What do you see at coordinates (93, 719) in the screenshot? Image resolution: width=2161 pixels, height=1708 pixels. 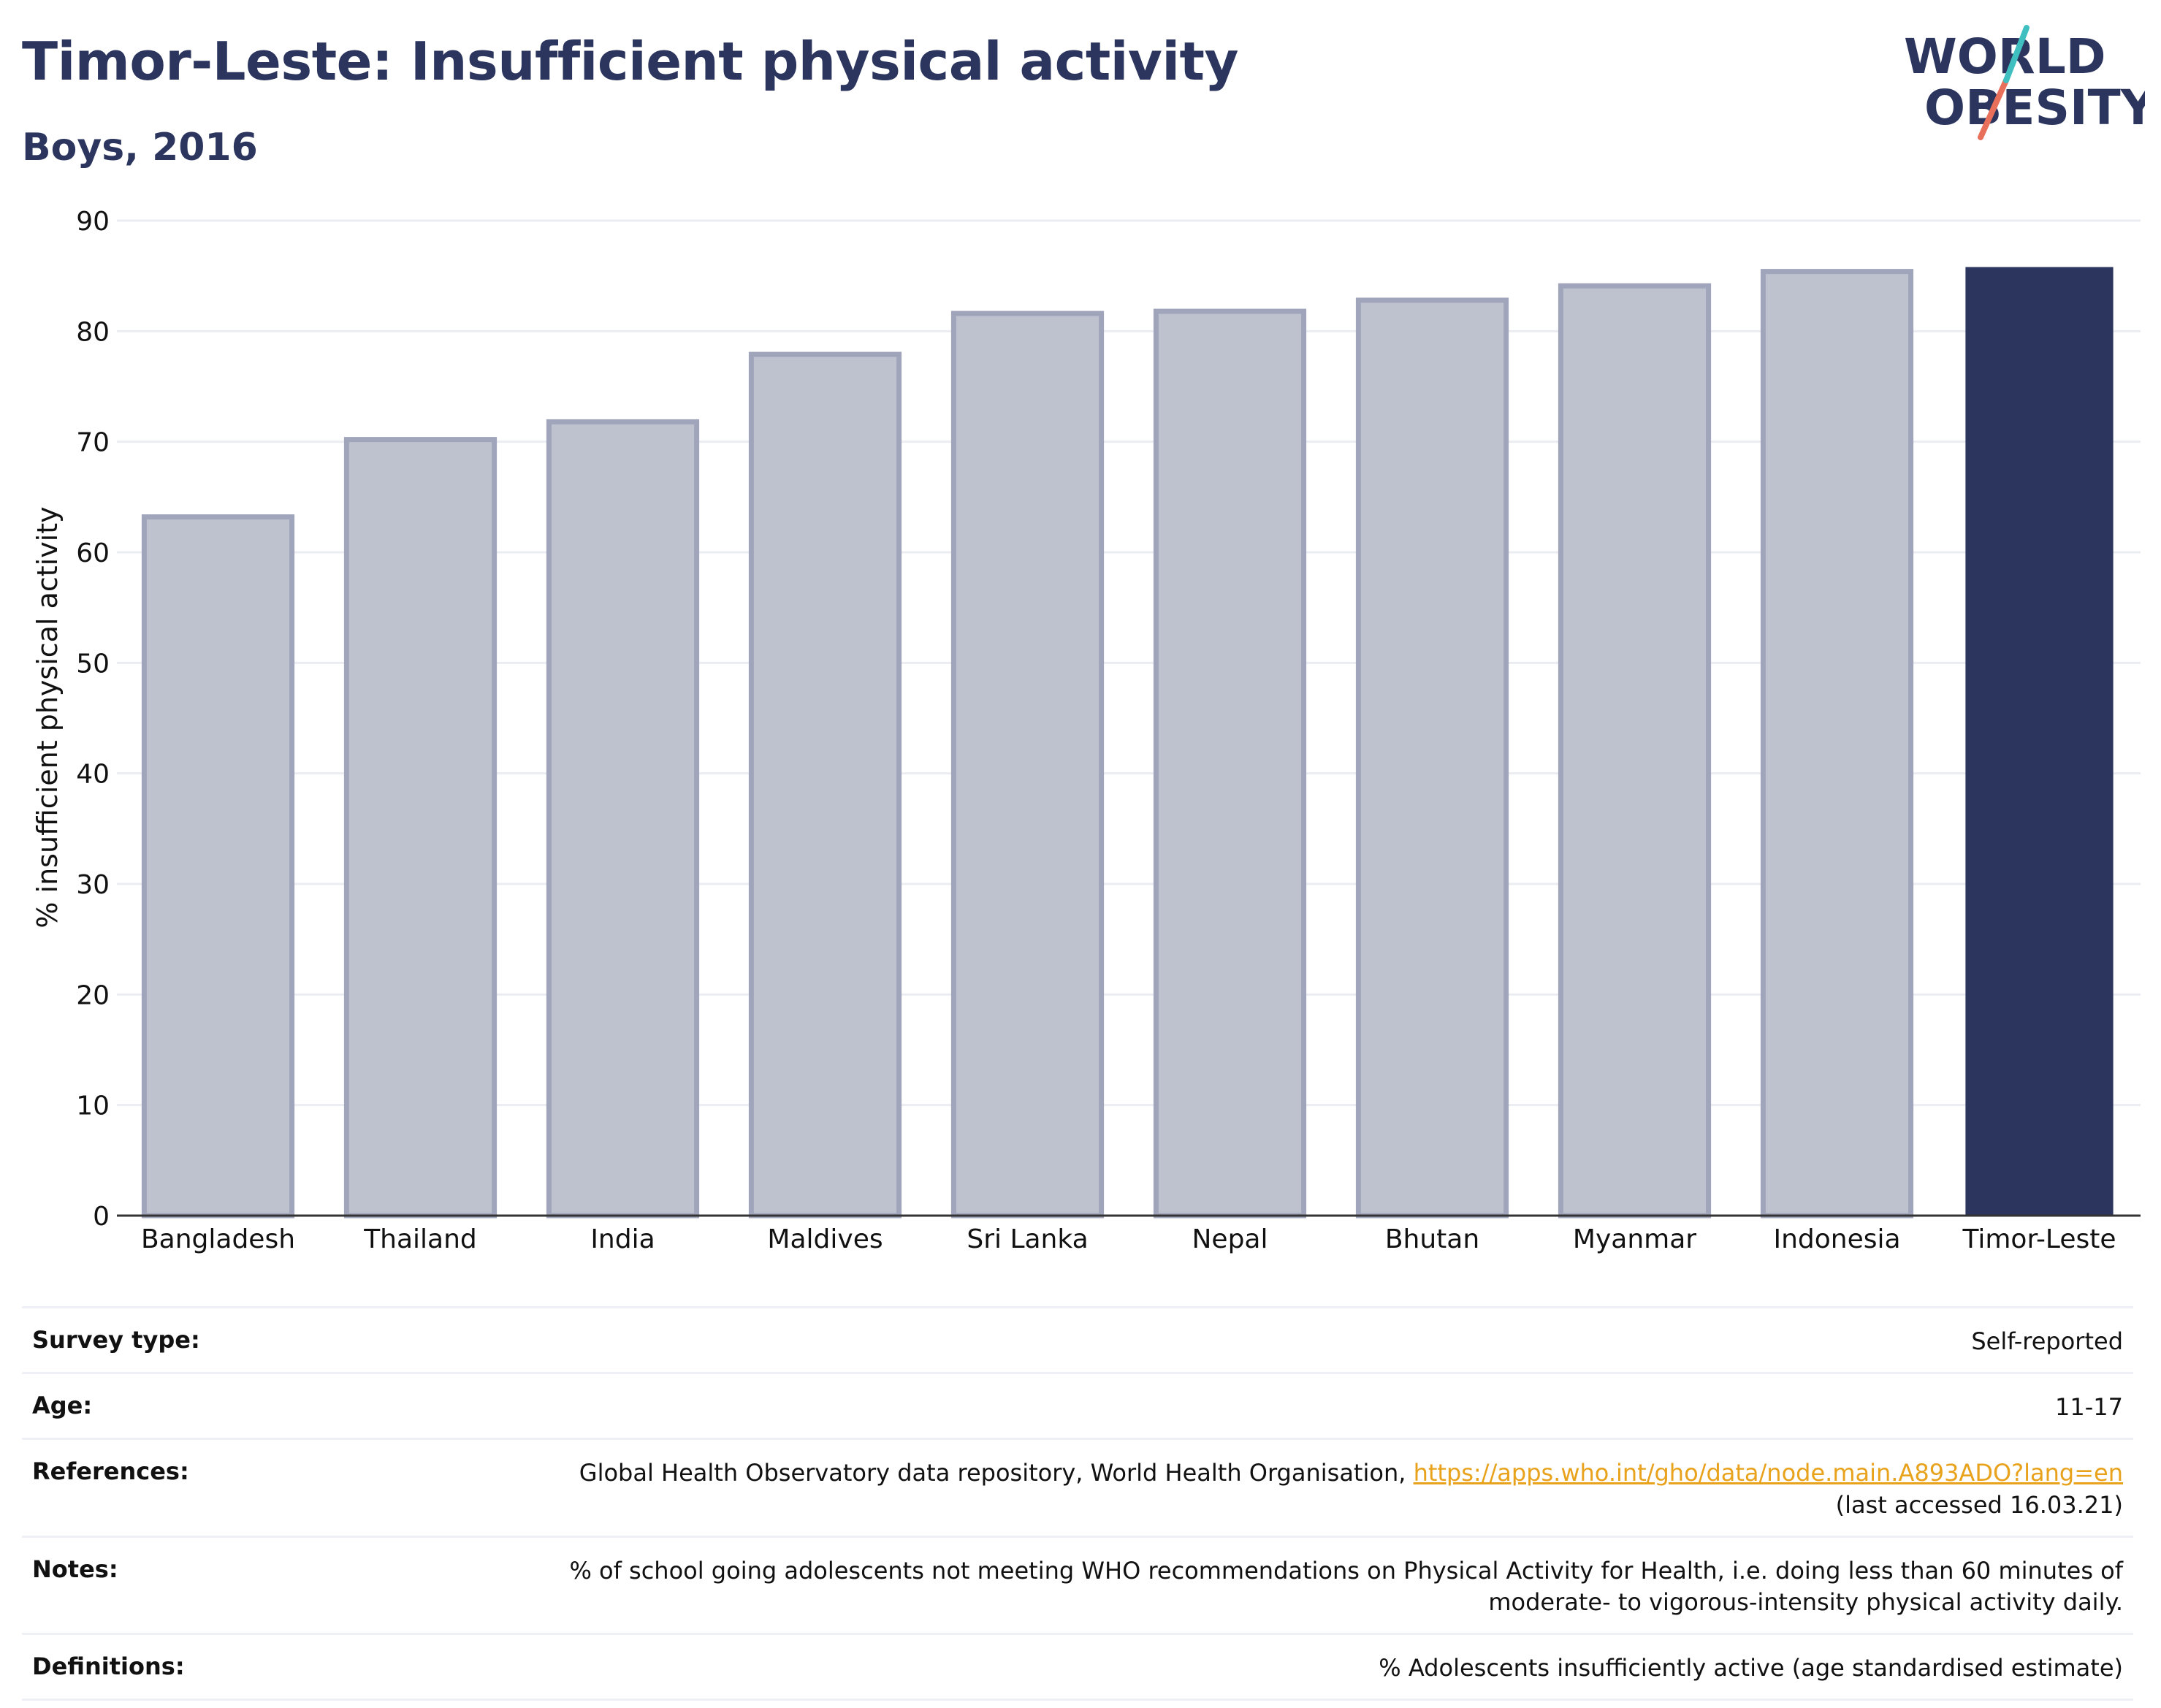 I see `y-tick-labels: 0 10 20 30 40 50 60 70 80 90` at bounding box center [93, 719].